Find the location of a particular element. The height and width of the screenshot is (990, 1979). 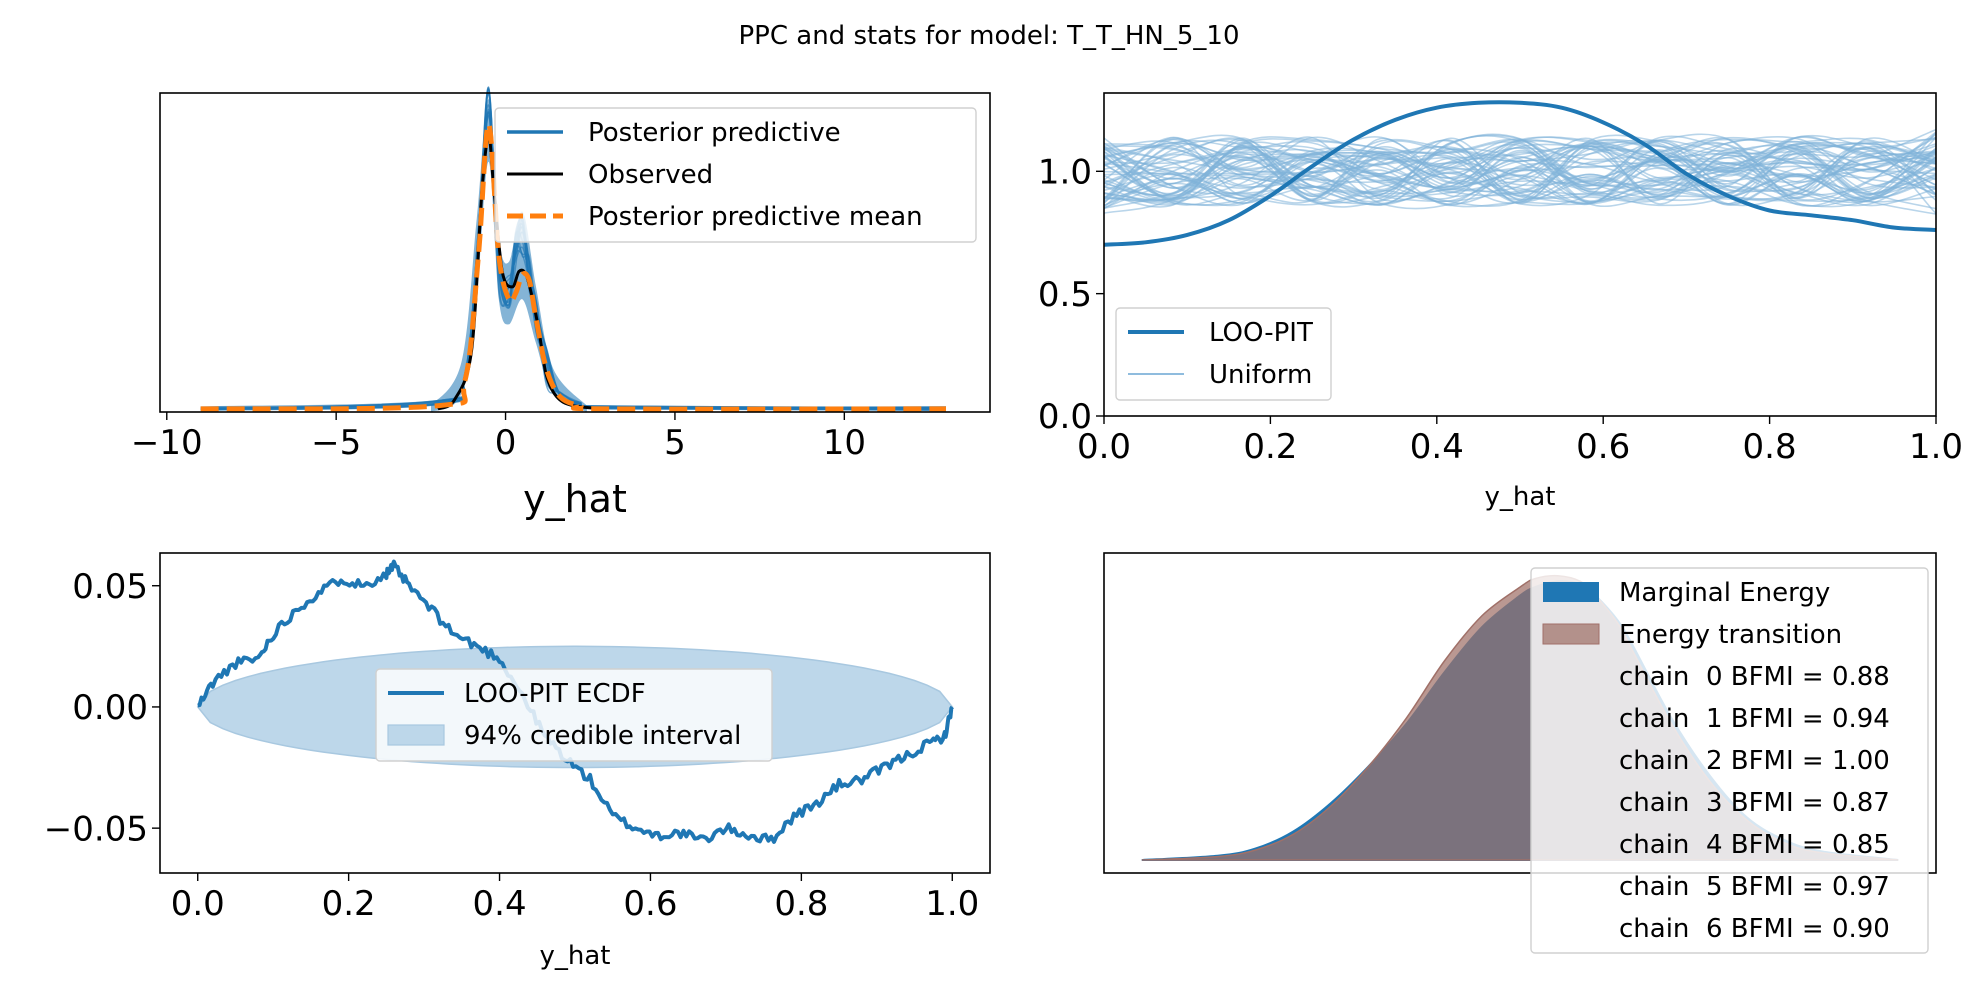

bfmi-label: chain 2 BFMI = 1.00 is located at coordinates (1754, 761).